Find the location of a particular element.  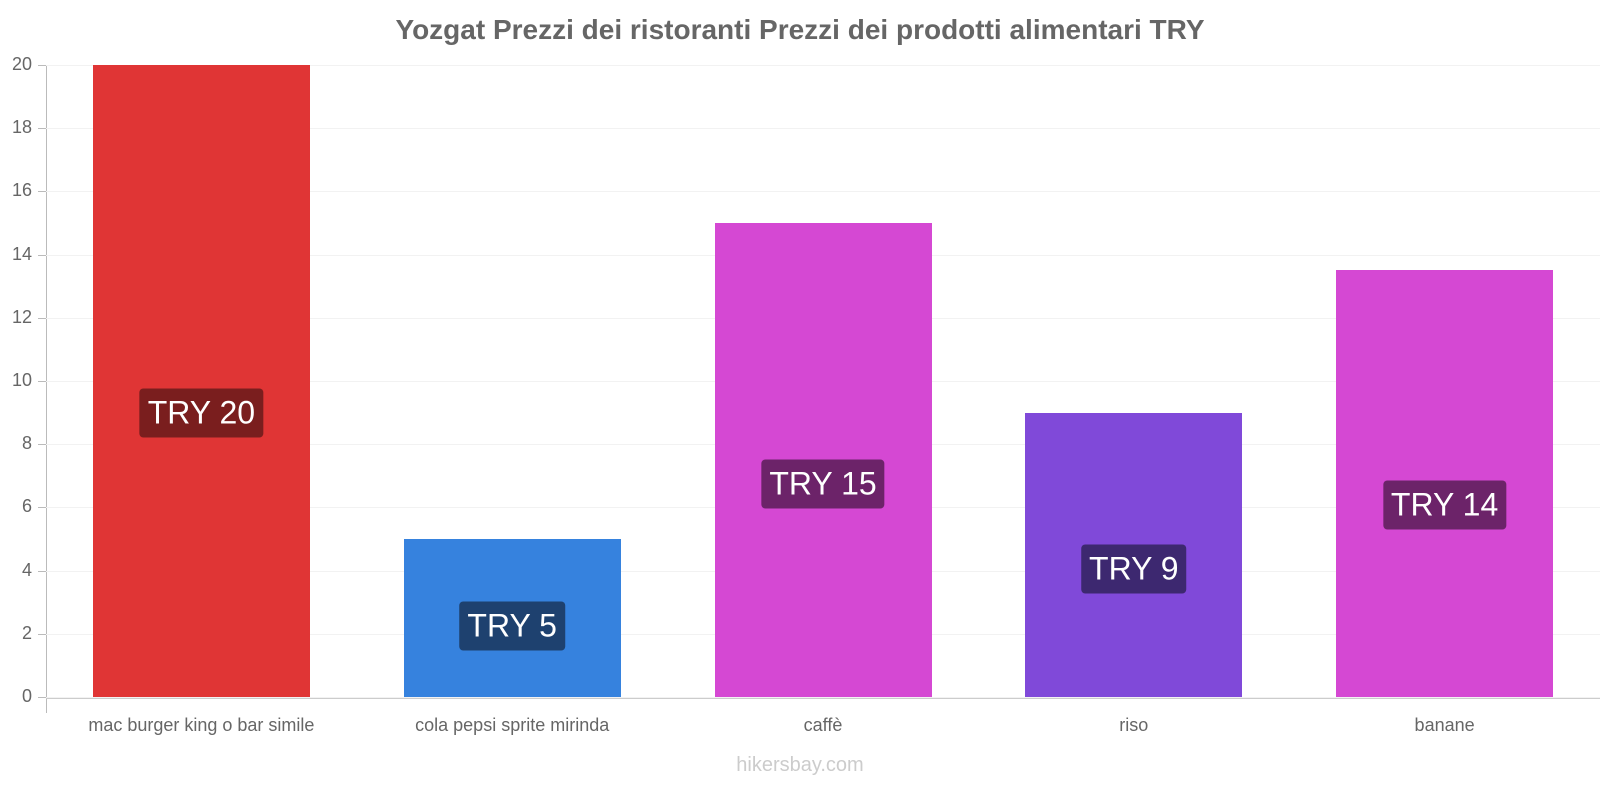

watermark: hikersbay.com is located at coordinates (800, 765).